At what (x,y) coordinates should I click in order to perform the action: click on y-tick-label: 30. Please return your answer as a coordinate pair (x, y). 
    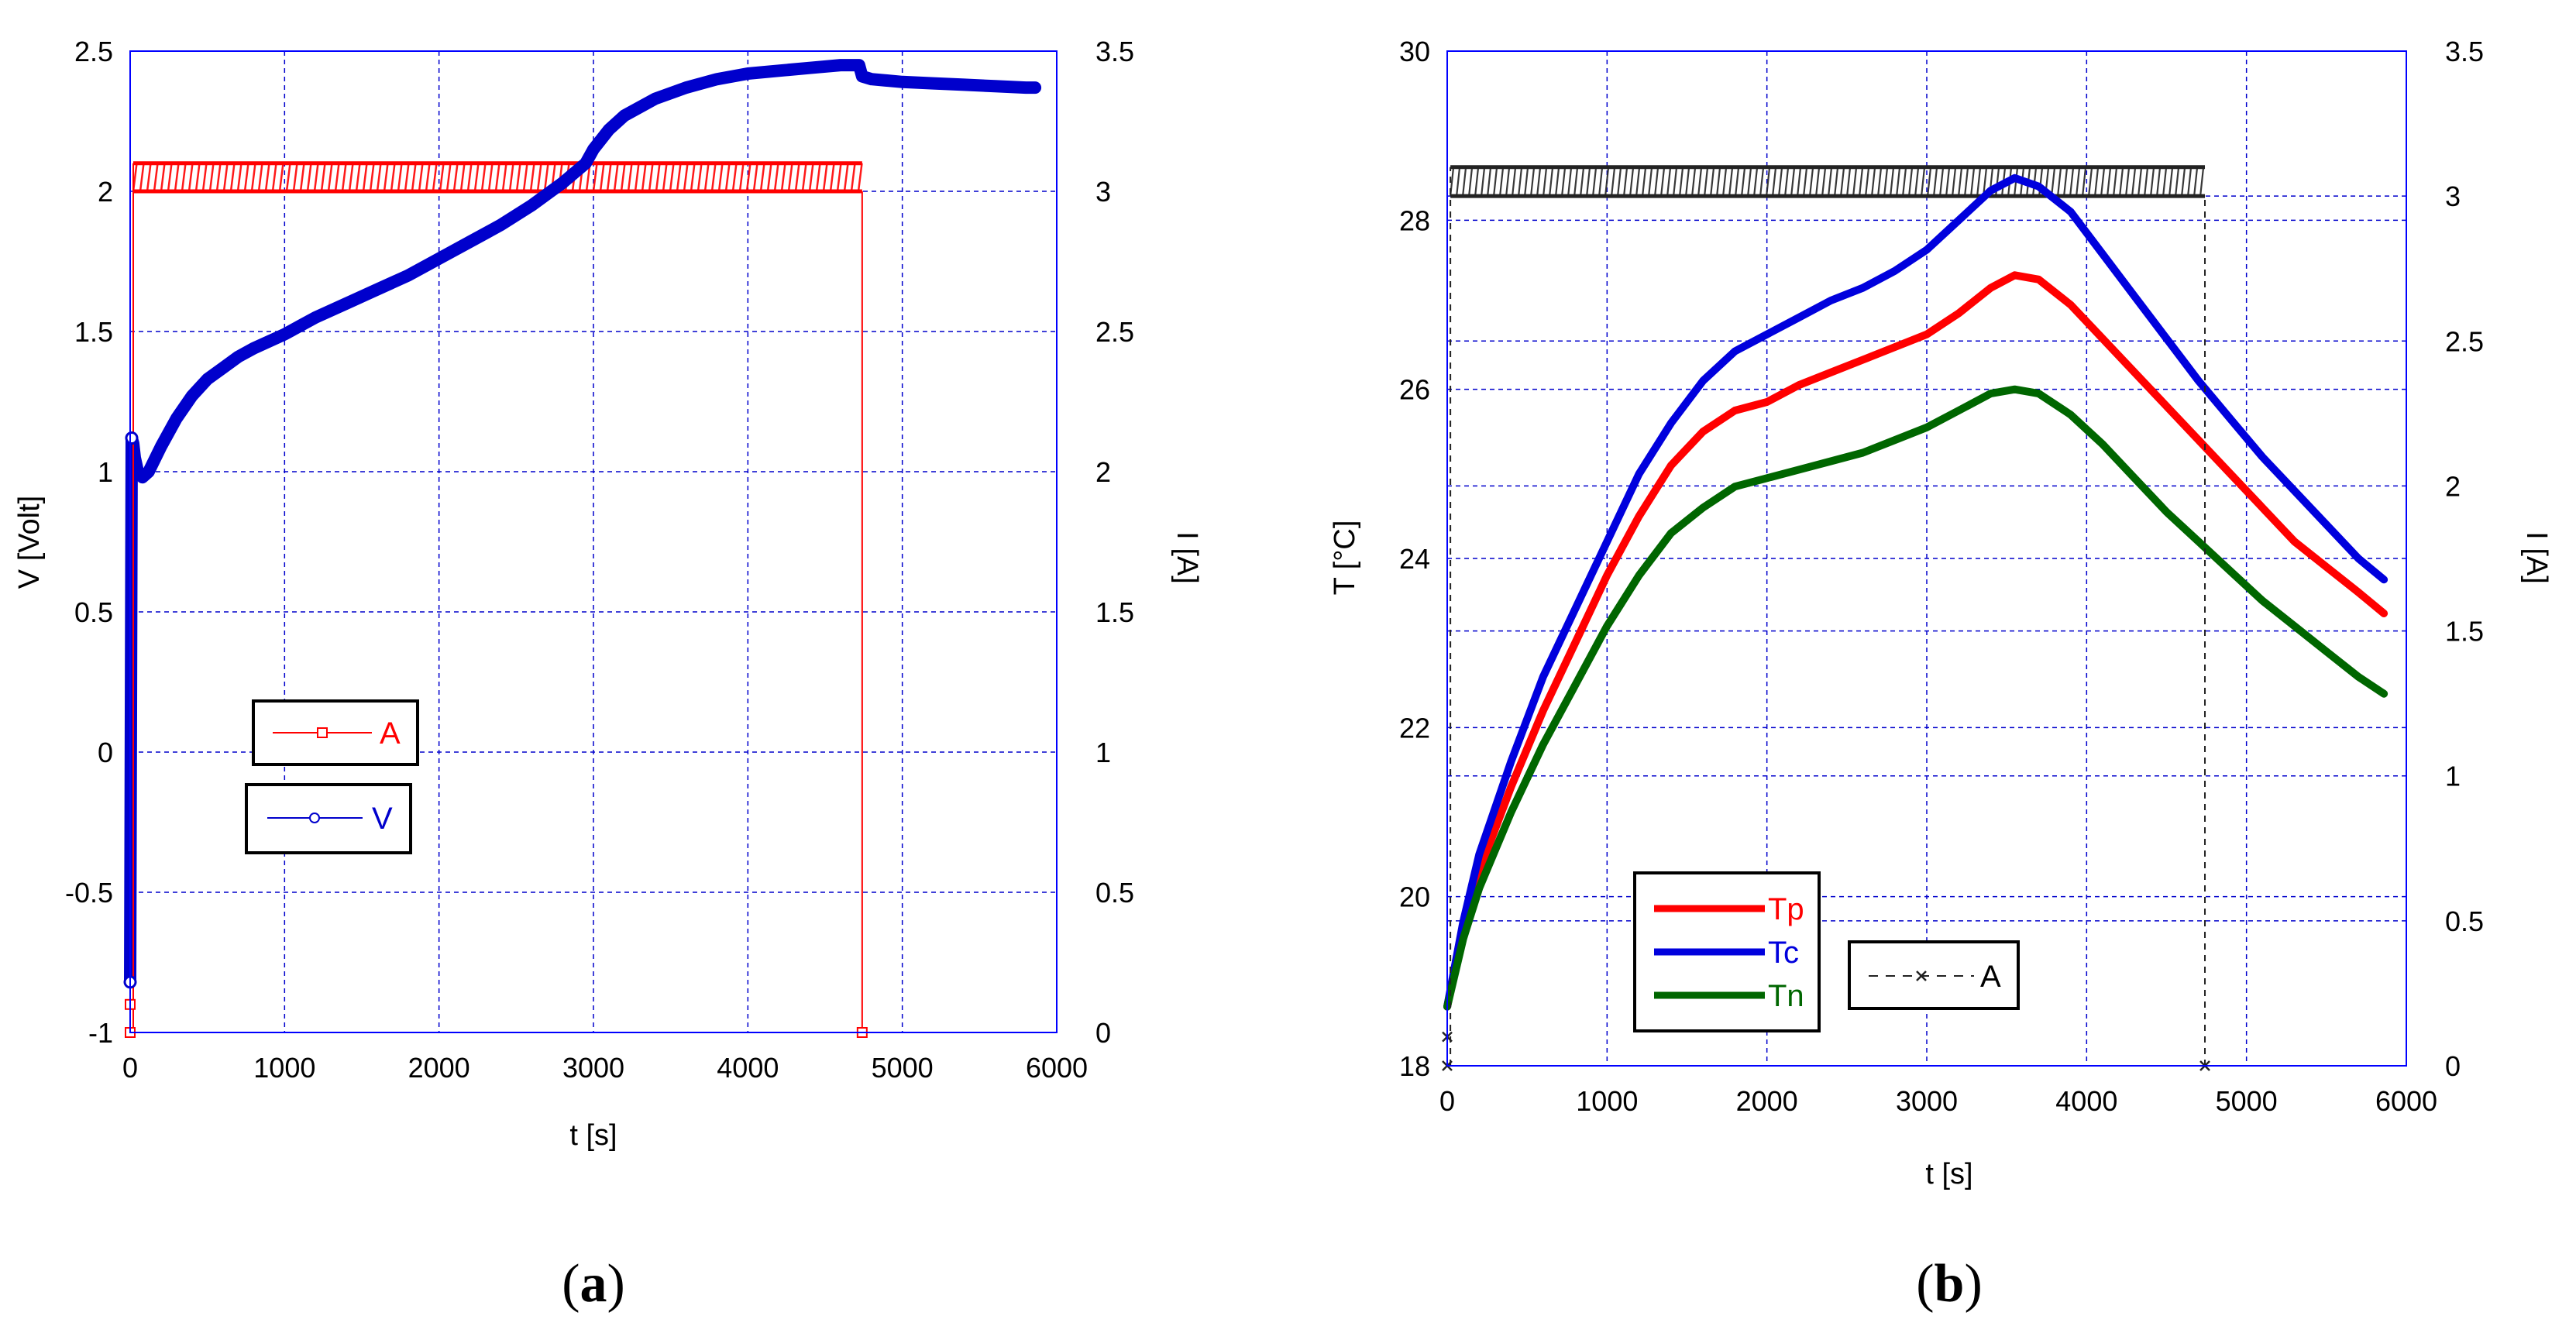
    Looking at the image, I should click on (1414, 51).